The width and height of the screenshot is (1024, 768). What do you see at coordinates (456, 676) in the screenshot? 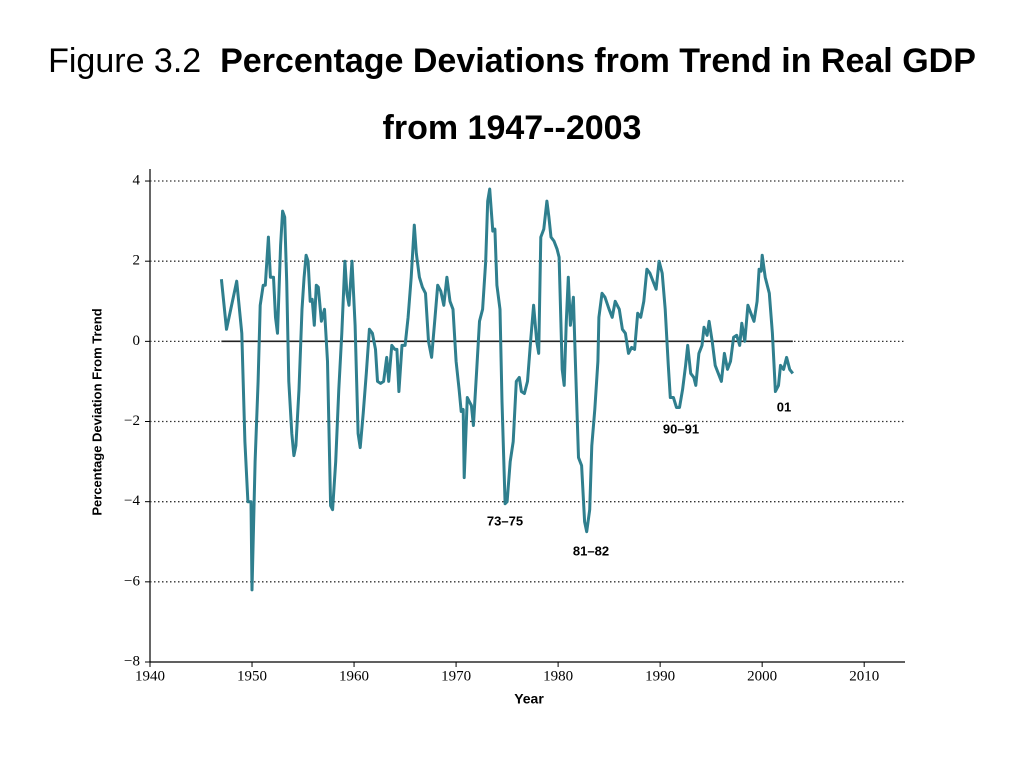
I see `x-tick-label: 1970` at bounding box center [456, 676].